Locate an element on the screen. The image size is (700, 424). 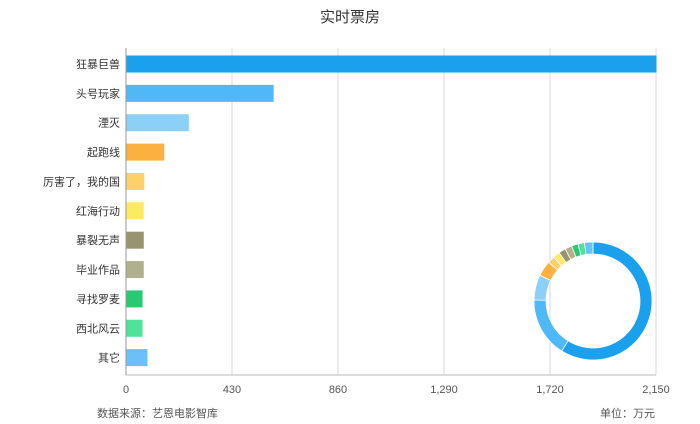
x-tick-label: 0 is located at coordinates (126, 390).